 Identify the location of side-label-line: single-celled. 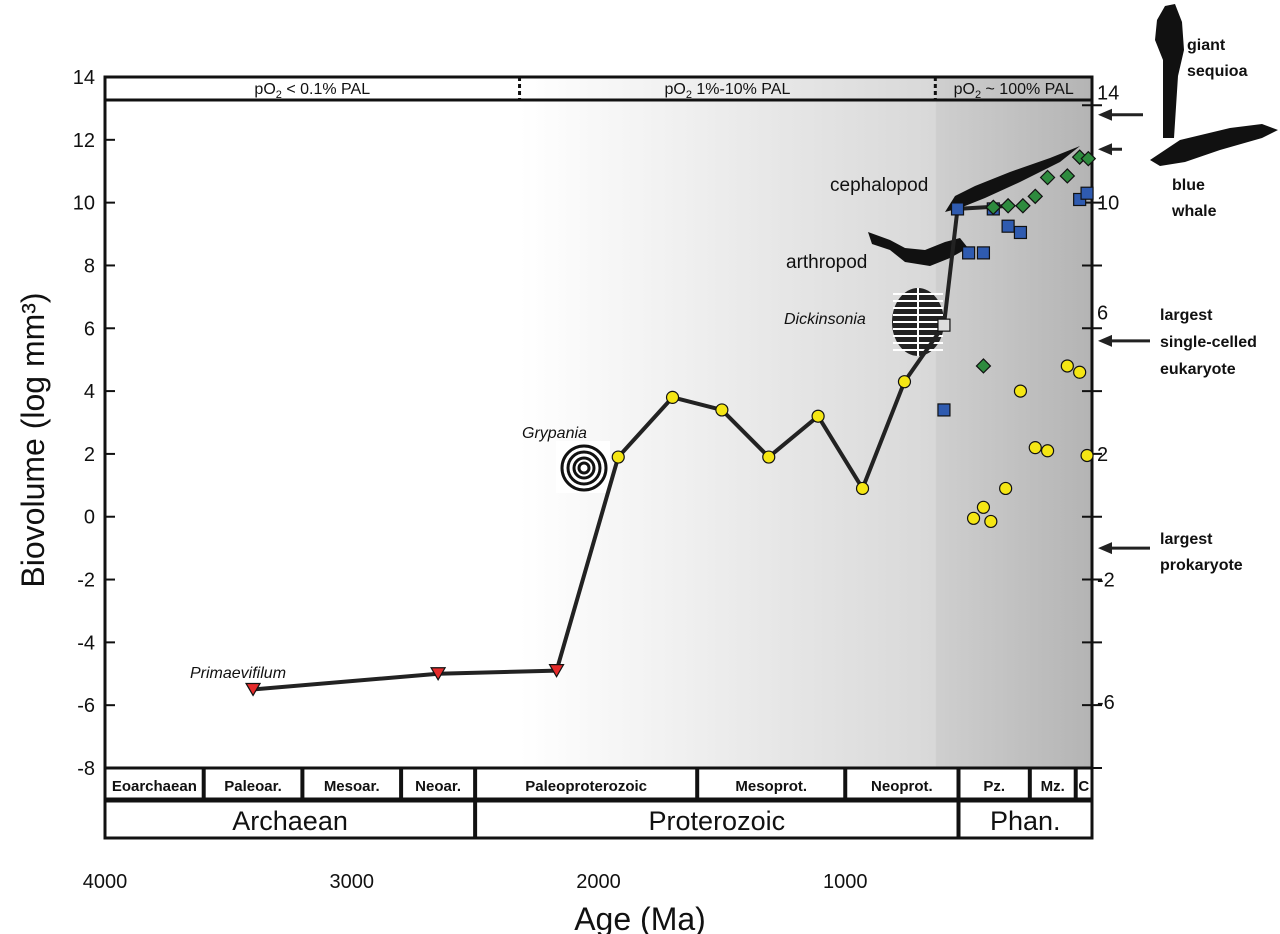
(1208, 342).